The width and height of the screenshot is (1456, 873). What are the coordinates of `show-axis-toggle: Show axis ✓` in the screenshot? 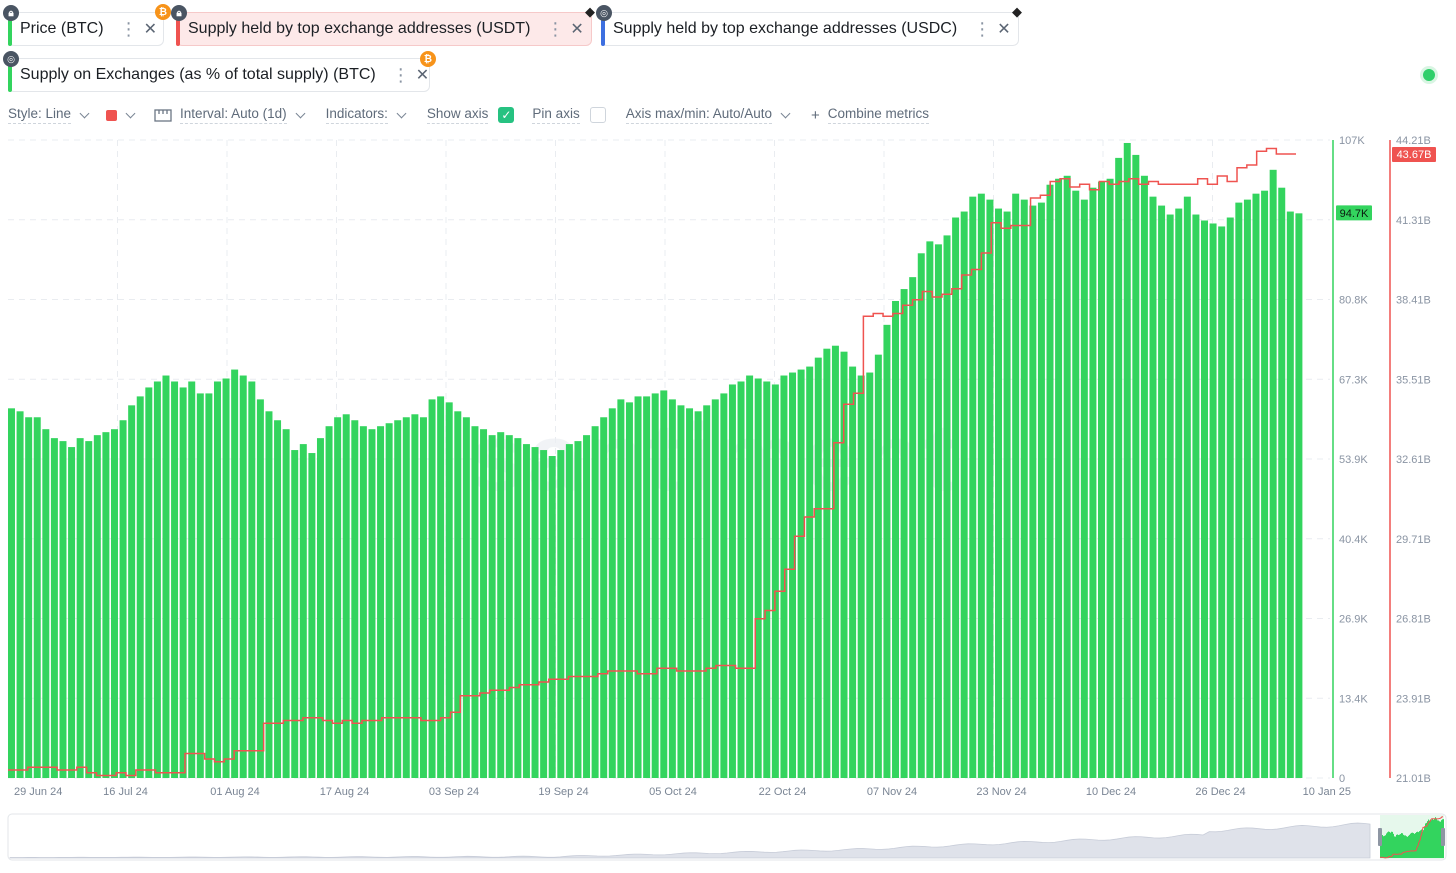 It's located at (470, 115).